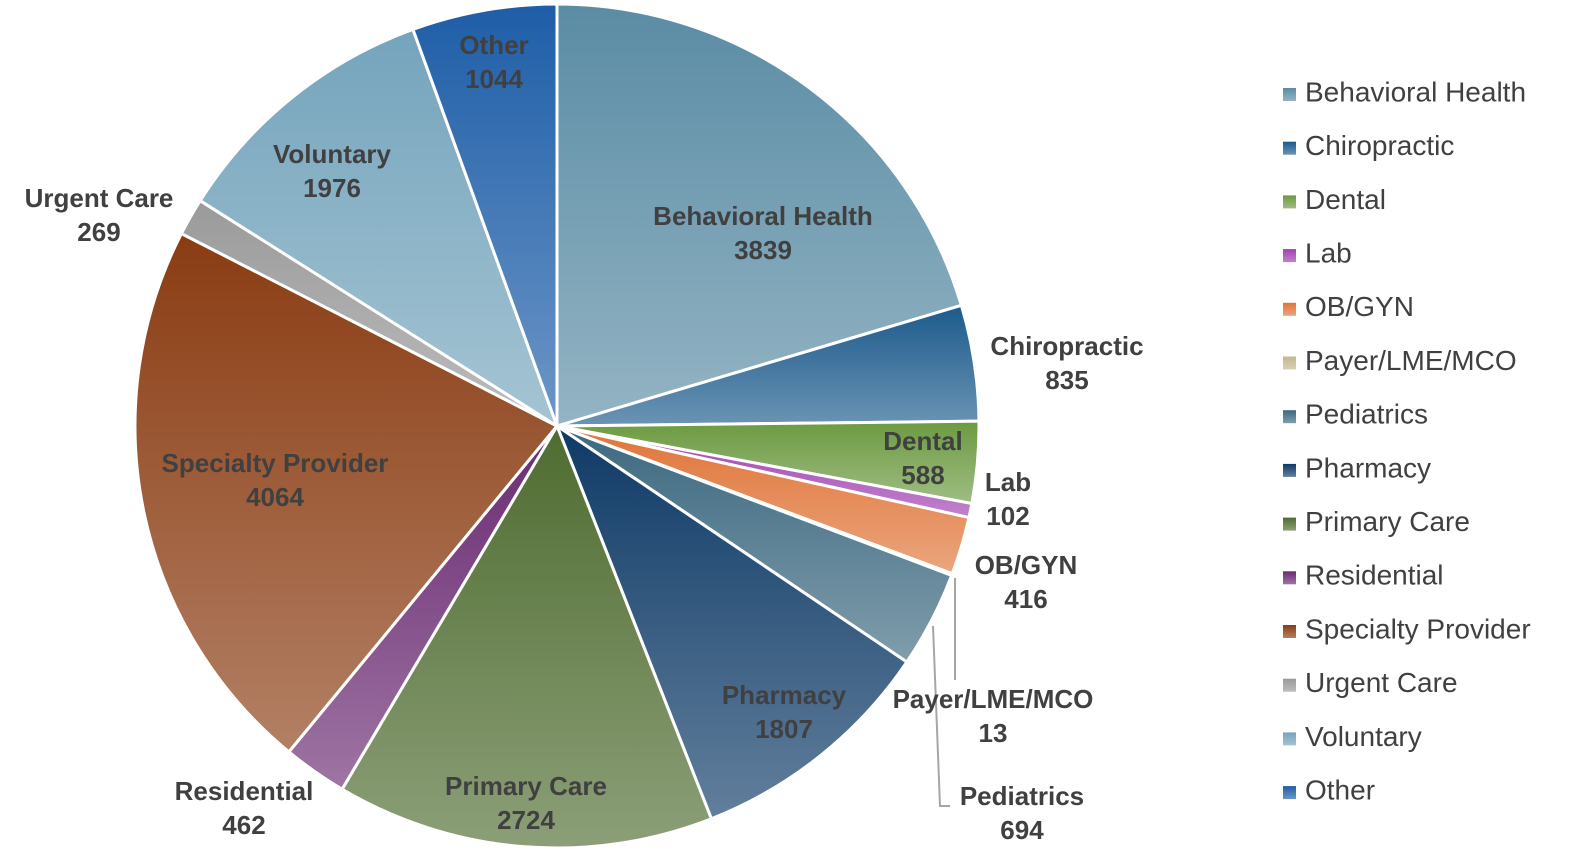 This screenshot has height=852, width=1576. I want to click on data-label-value: 4064, so click(275, 497).